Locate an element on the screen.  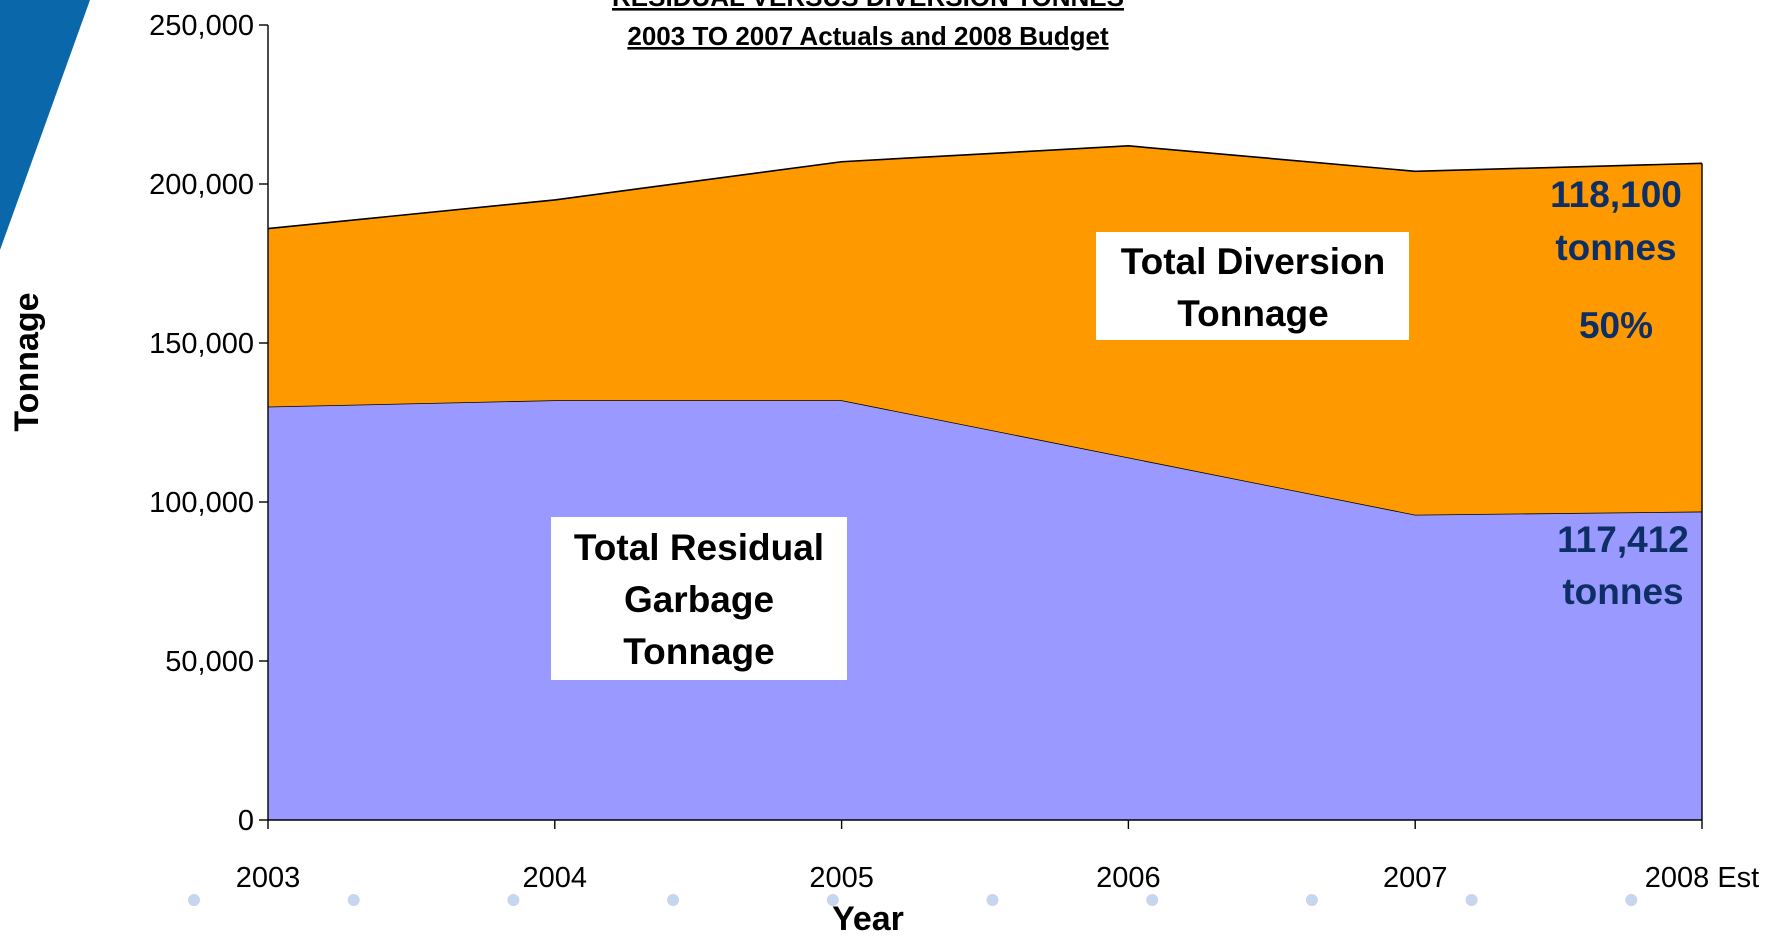
chart-subtitle: 2003 TO 2007 Actuals and 2008 Budget is located at coordinates (868, 36).